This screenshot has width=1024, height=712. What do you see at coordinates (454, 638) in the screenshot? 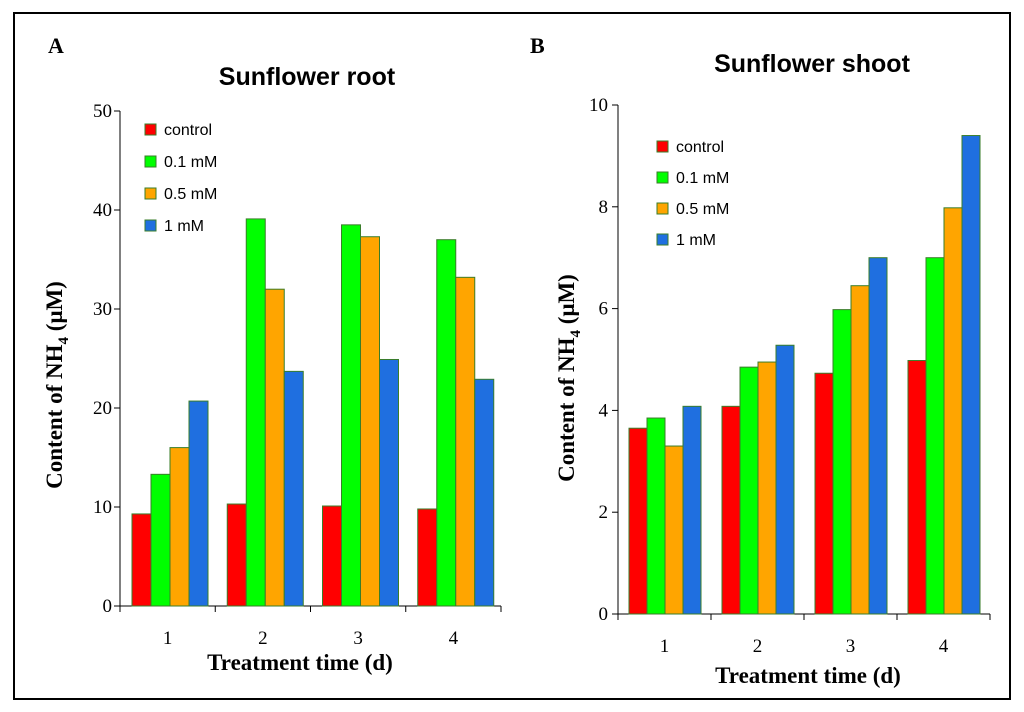
I see `panel-a-x-tick-label: 4` at bounding box center [454, 638].